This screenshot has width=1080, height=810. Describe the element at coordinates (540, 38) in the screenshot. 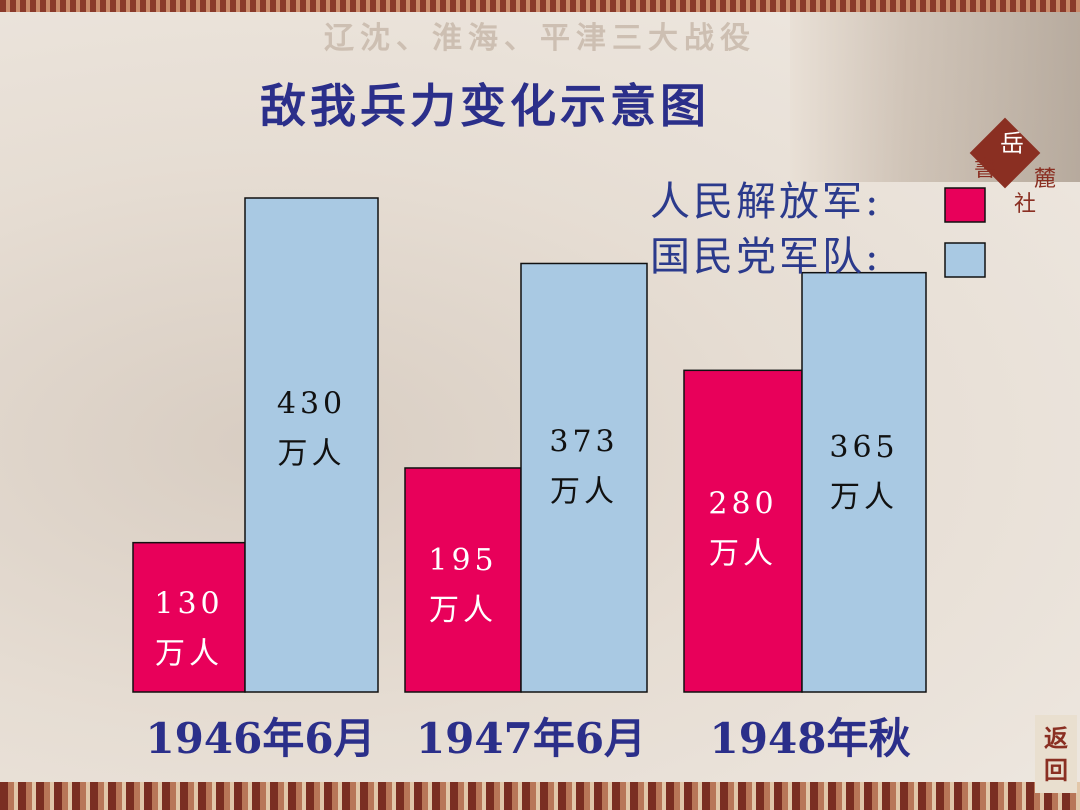

I see `banner-text: 辽沈、淮海、平津三大战役` at that location.